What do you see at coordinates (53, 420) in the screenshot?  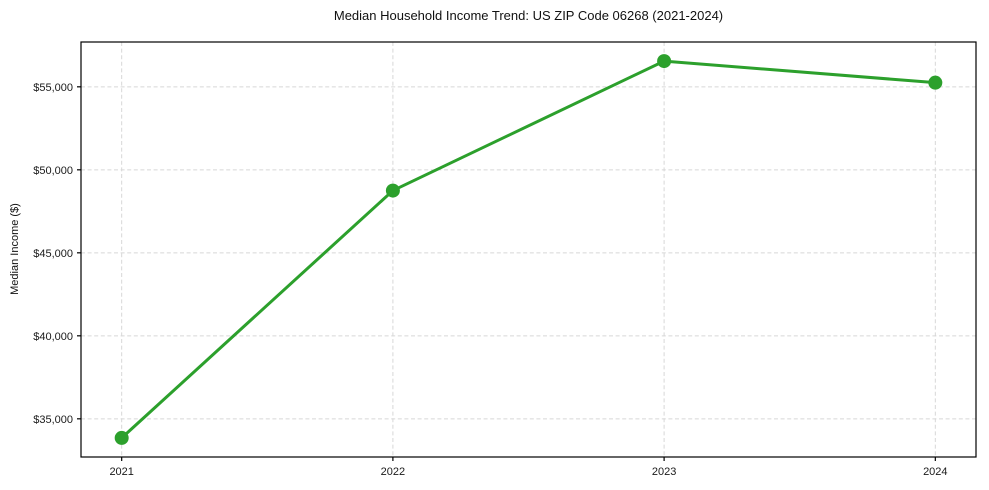 I see `y-tick-label: $35,000` at bounding box center [53, 420].